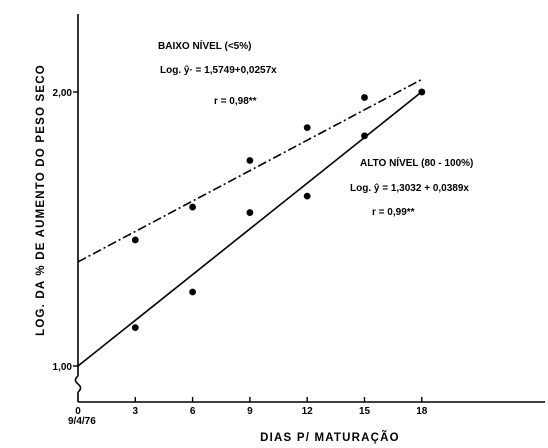 This screenshot has width=548, height=448. What do you see at coordinates (235, 101) in the screenshot?
I see `annotation-low-r: r = 0,98**` at bounding box center [235, 101].